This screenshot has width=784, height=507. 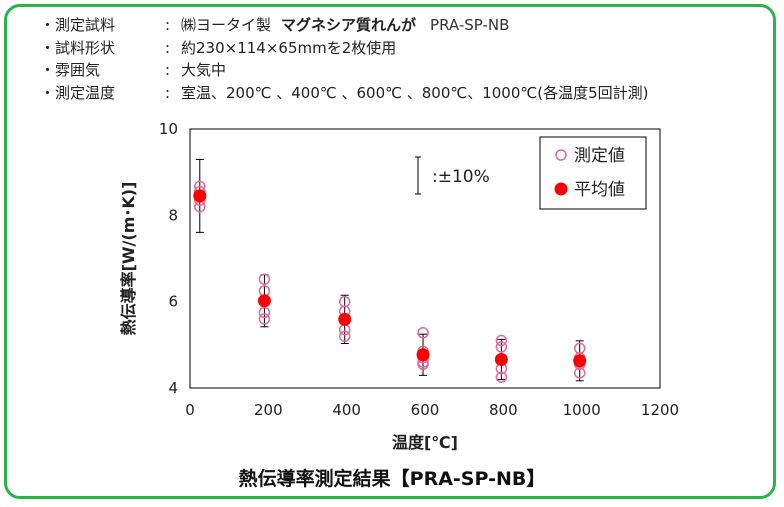 I want to click on spec-line-sample: ・測定試料 : ㈱ヨータイ製 マグネシア質れんが PRA-SP-NB, so click(x=344, y=25).